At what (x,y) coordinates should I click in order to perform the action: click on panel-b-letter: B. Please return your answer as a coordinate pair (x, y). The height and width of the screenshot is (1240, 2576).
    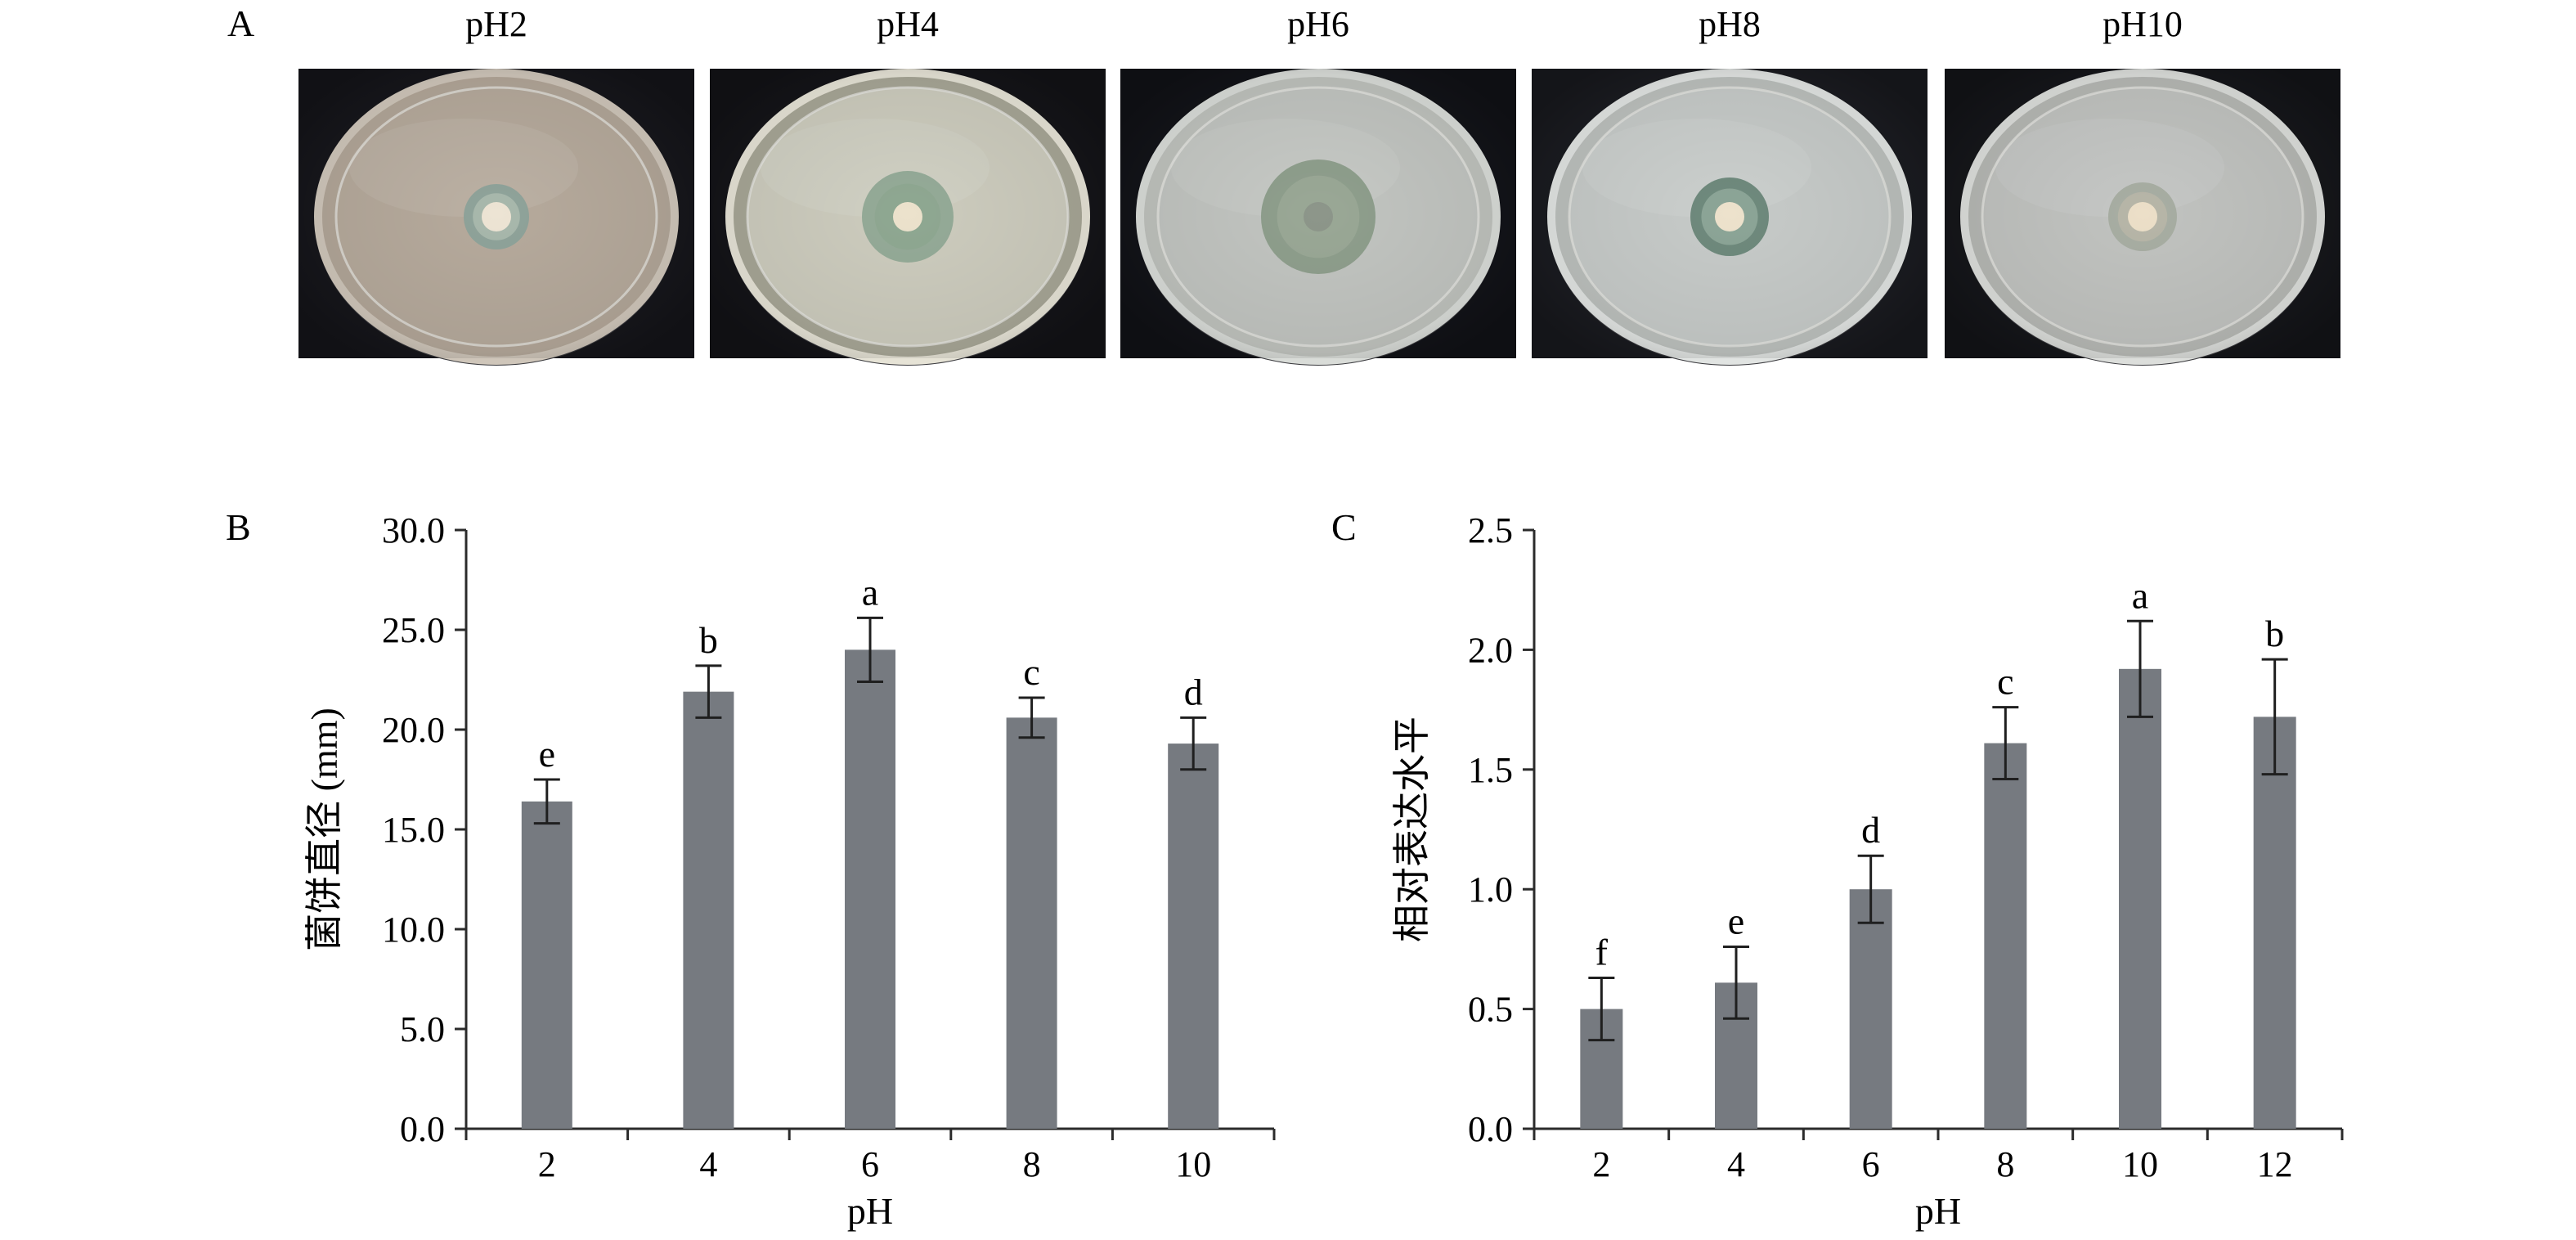
    Looking at the image, I should click on (239, 527).